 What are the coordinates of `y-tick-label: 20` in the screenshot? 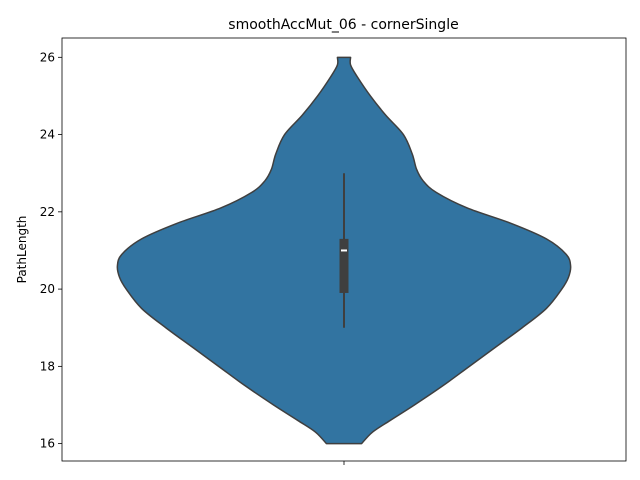 It's located at (47, 289).